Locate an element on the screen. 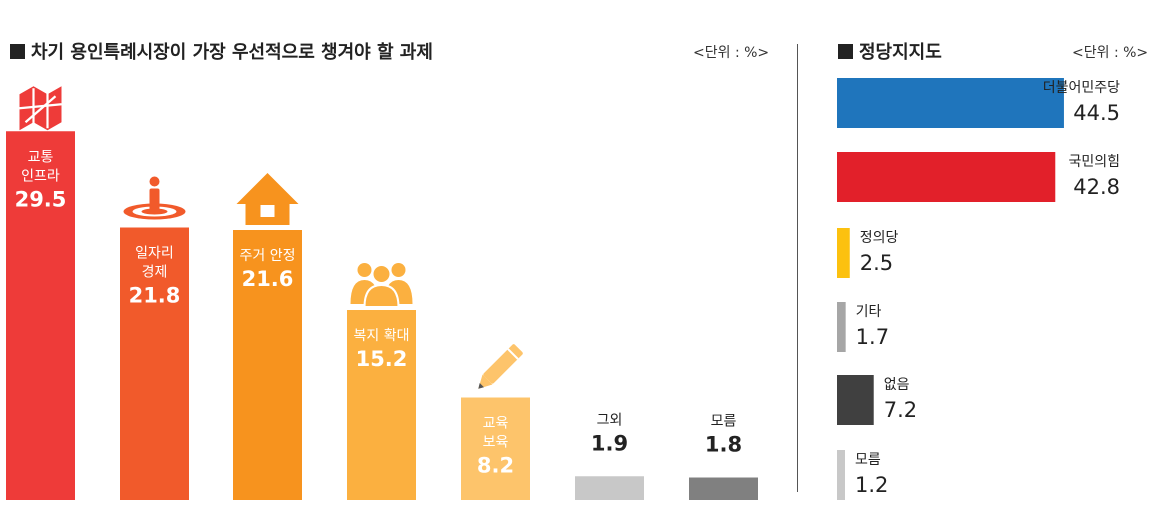 The height and width of the screenshot is (522, 1157). bar-group: 그외 1.9 is located at coordinates (609, 456).